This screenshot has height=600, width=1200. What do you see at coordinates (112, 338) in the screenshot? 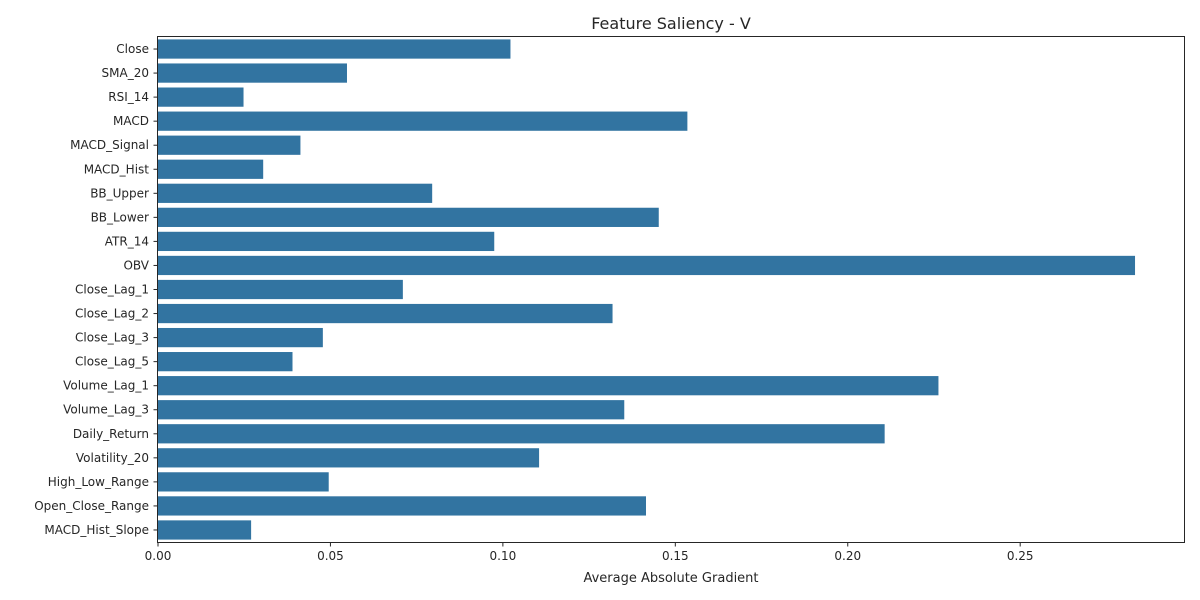
I see `y-tick-label: Close_Lag_3` at bounding box center [112, 338].